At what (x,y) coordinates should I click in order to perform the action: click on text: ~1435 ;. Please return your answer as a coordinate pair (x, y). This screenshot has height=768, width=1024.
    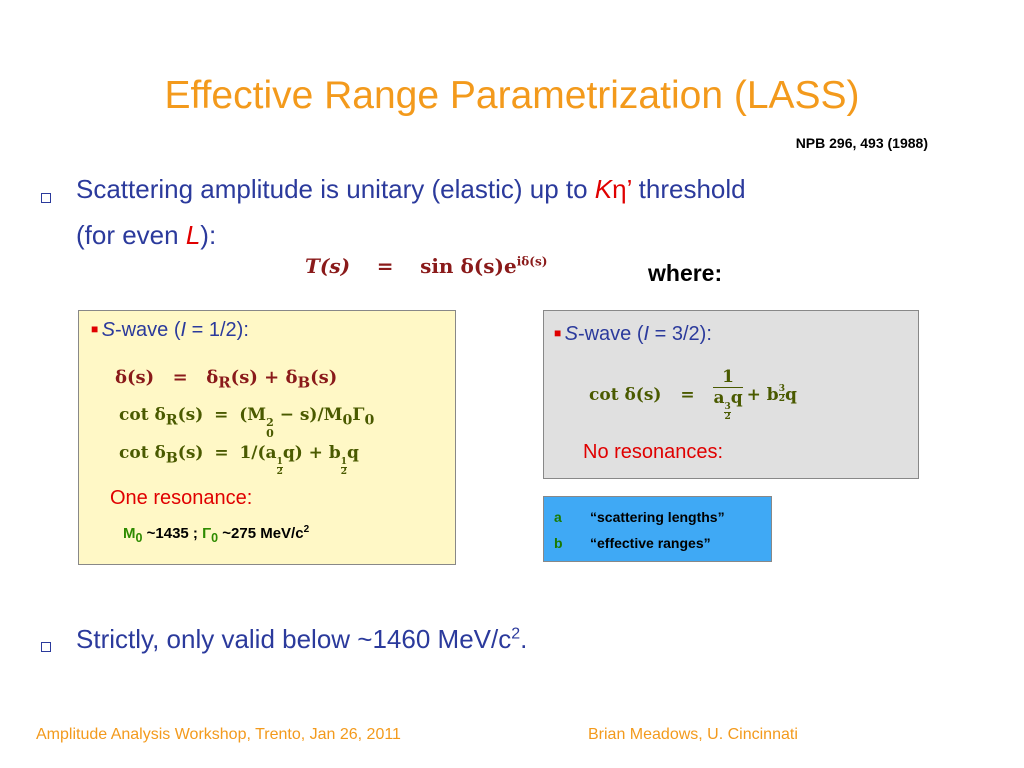
    Looking at the image, I should click on (172, 533).